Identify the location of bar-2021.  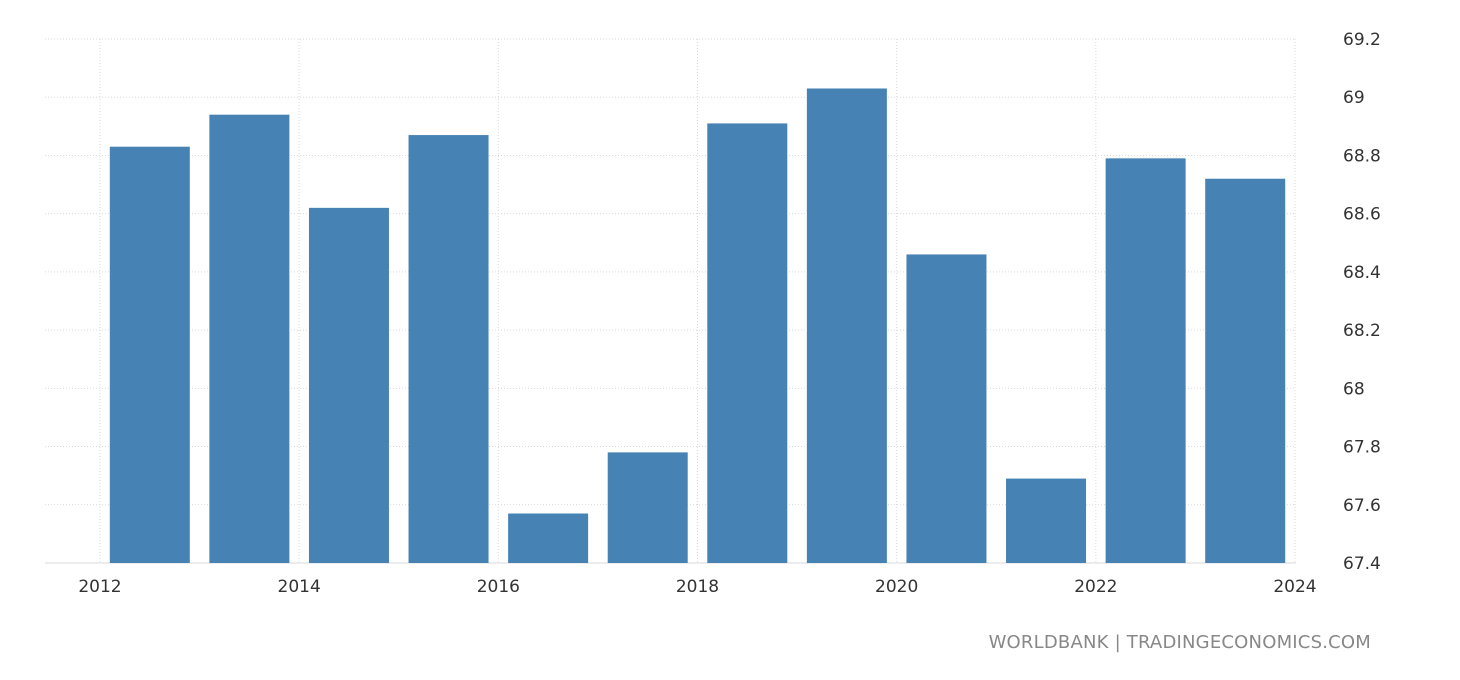
(1046, 520).